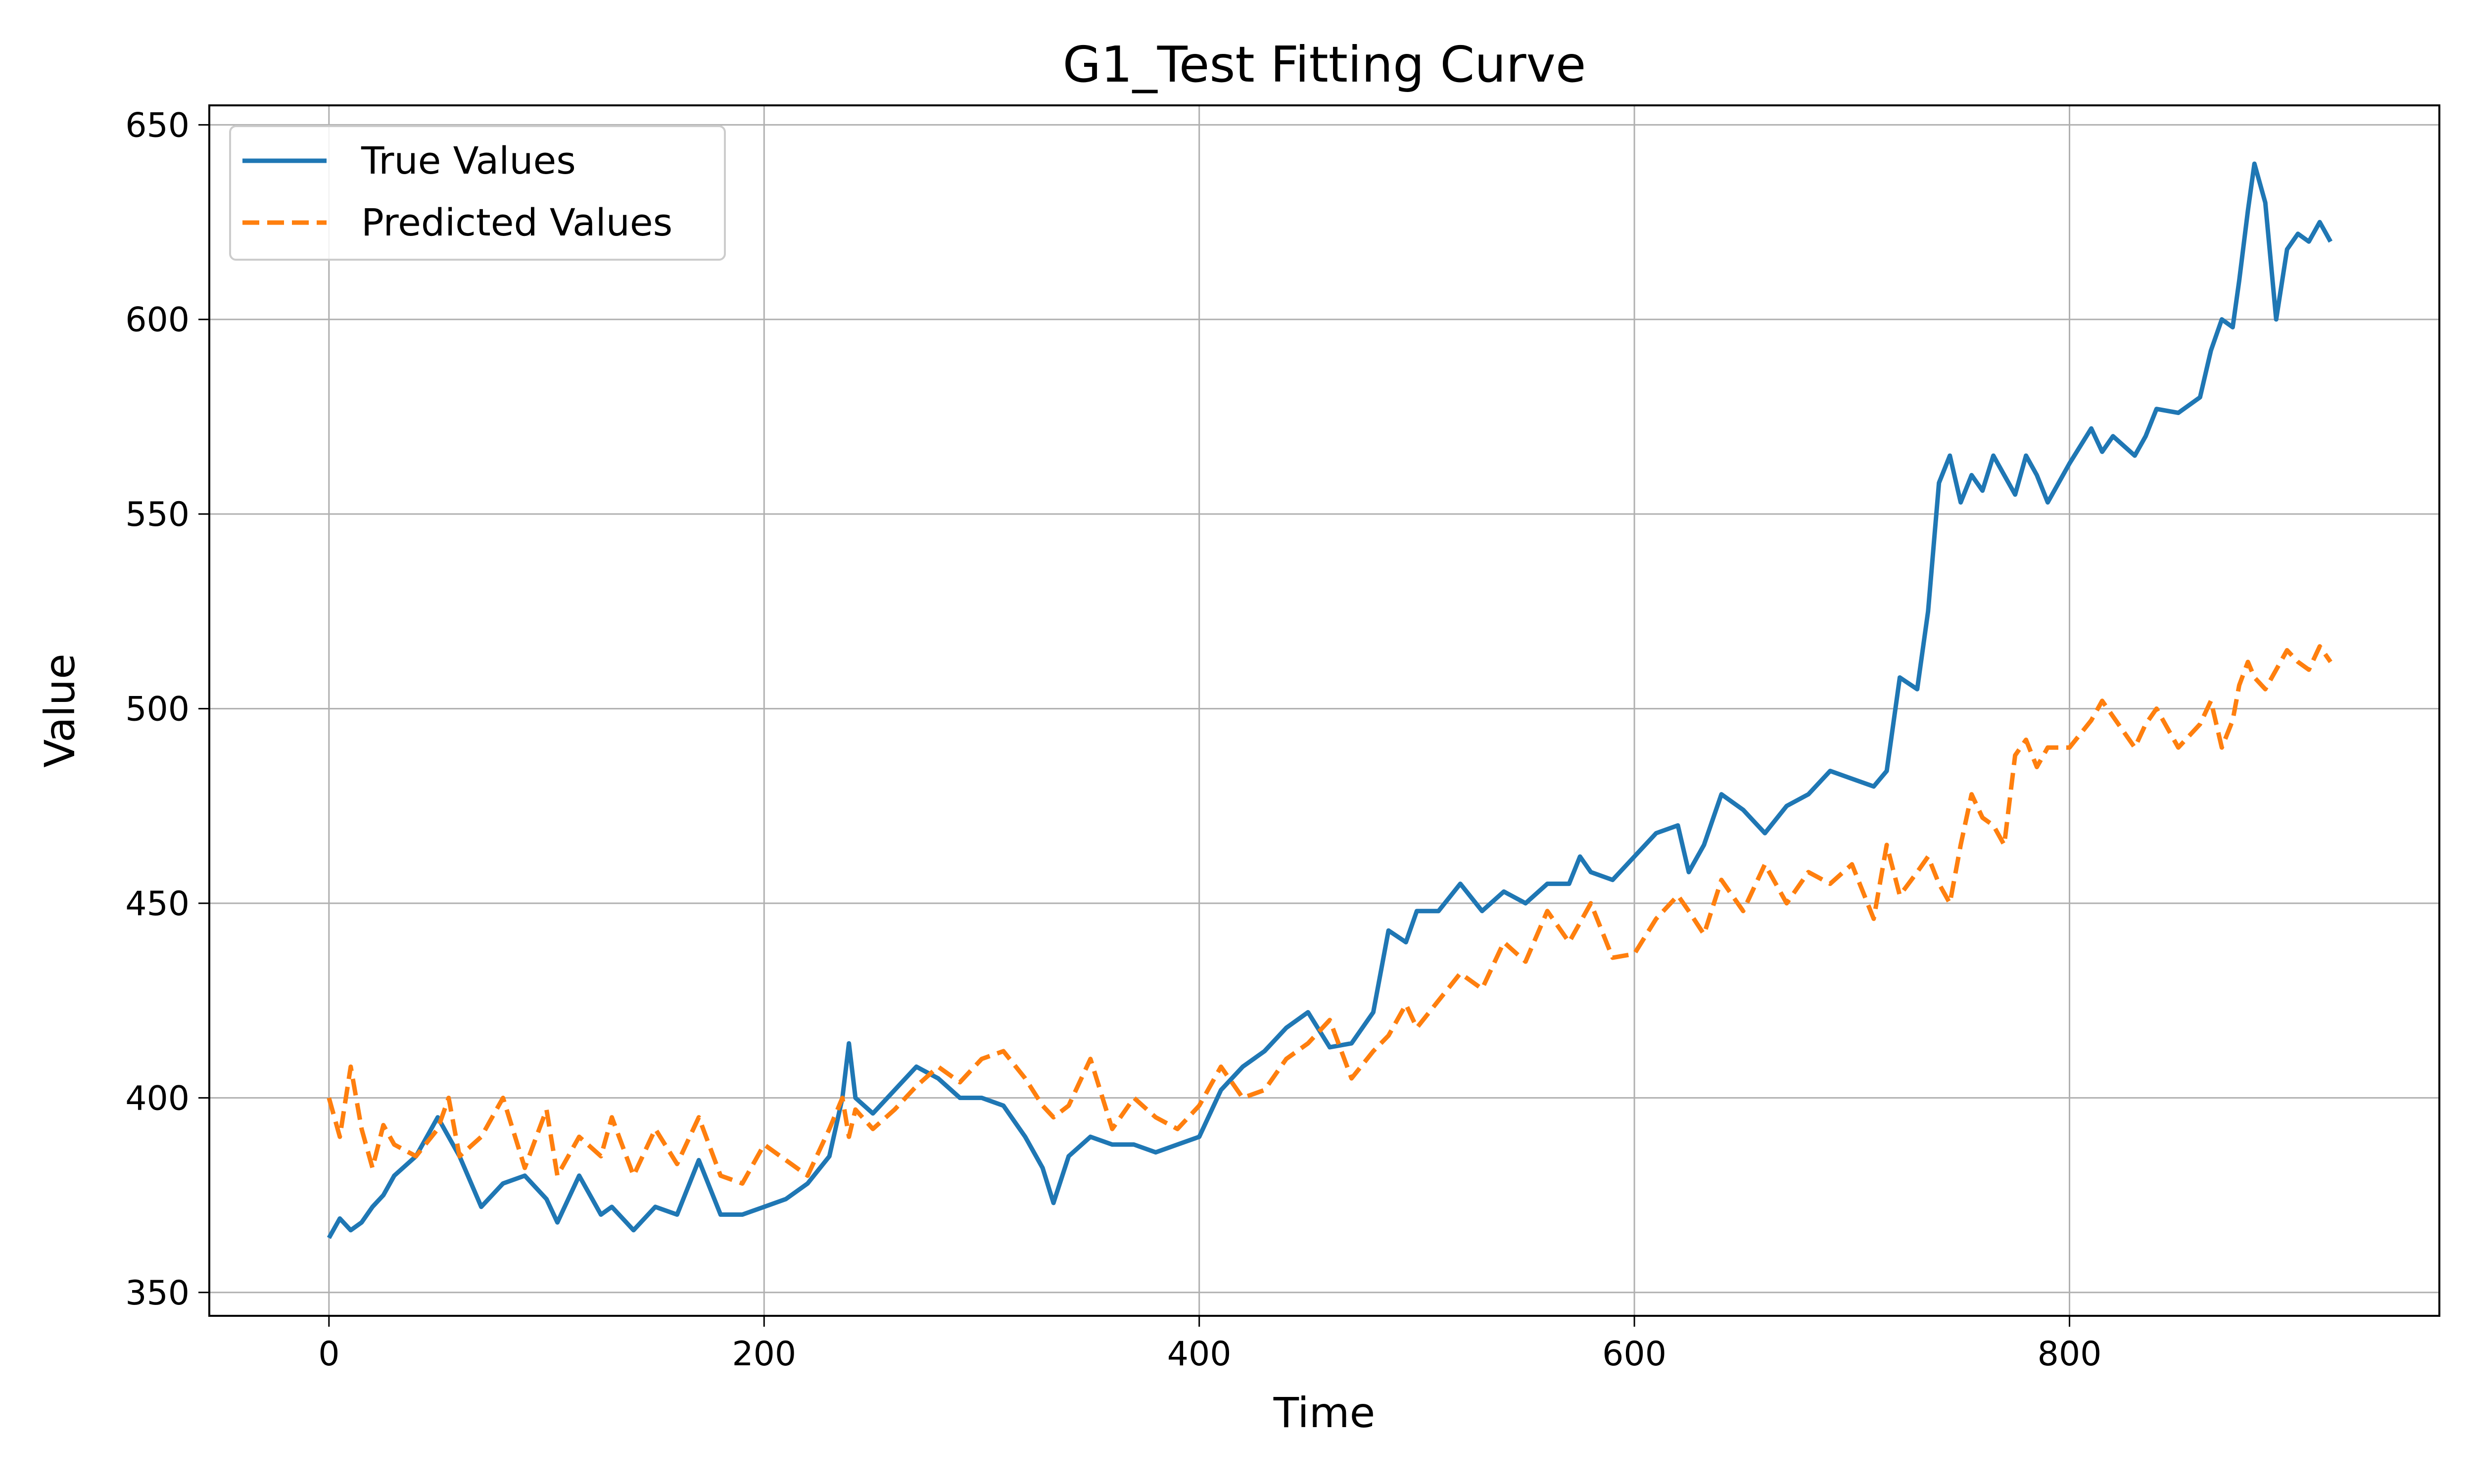 The image size is (2474, 1484). What do you see at coordinates (157, 709) in the screenshot?
I see `y-tick-label: 500` at bounding box center [157, 709].